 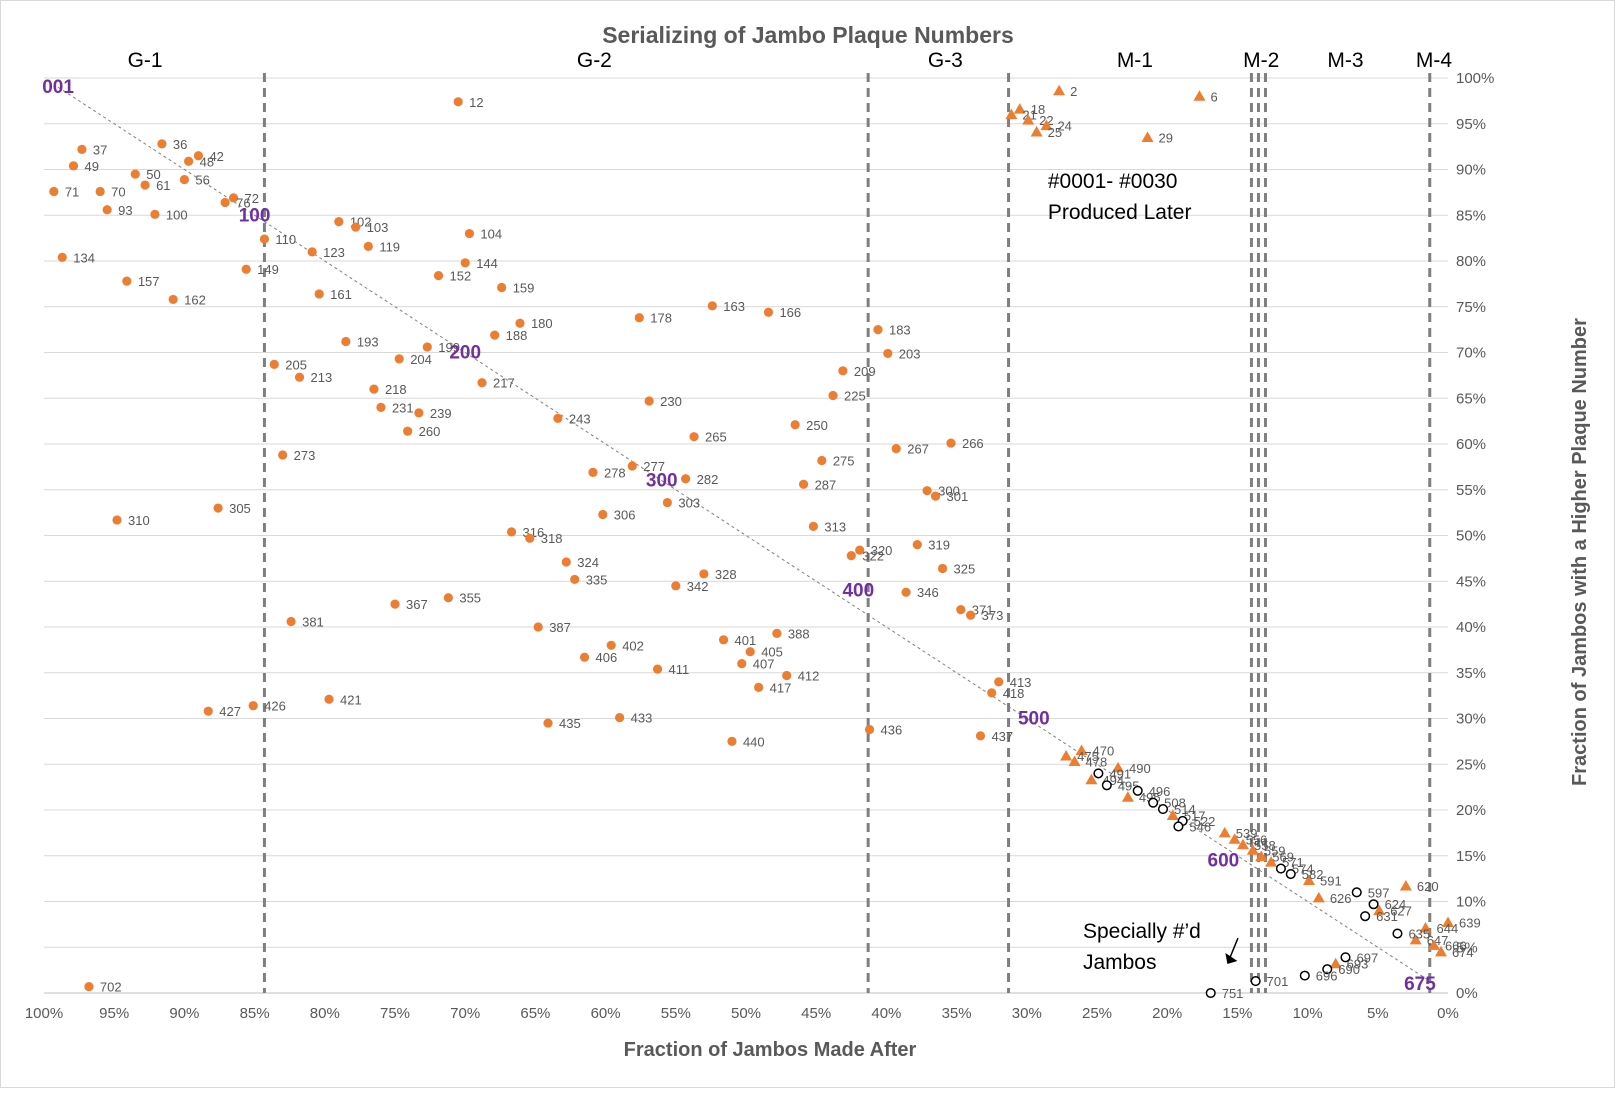 What do you see at coordinates (1265, 845) in the screenshot?
I see `data-label: 558` at bounding box center [1265, 845].